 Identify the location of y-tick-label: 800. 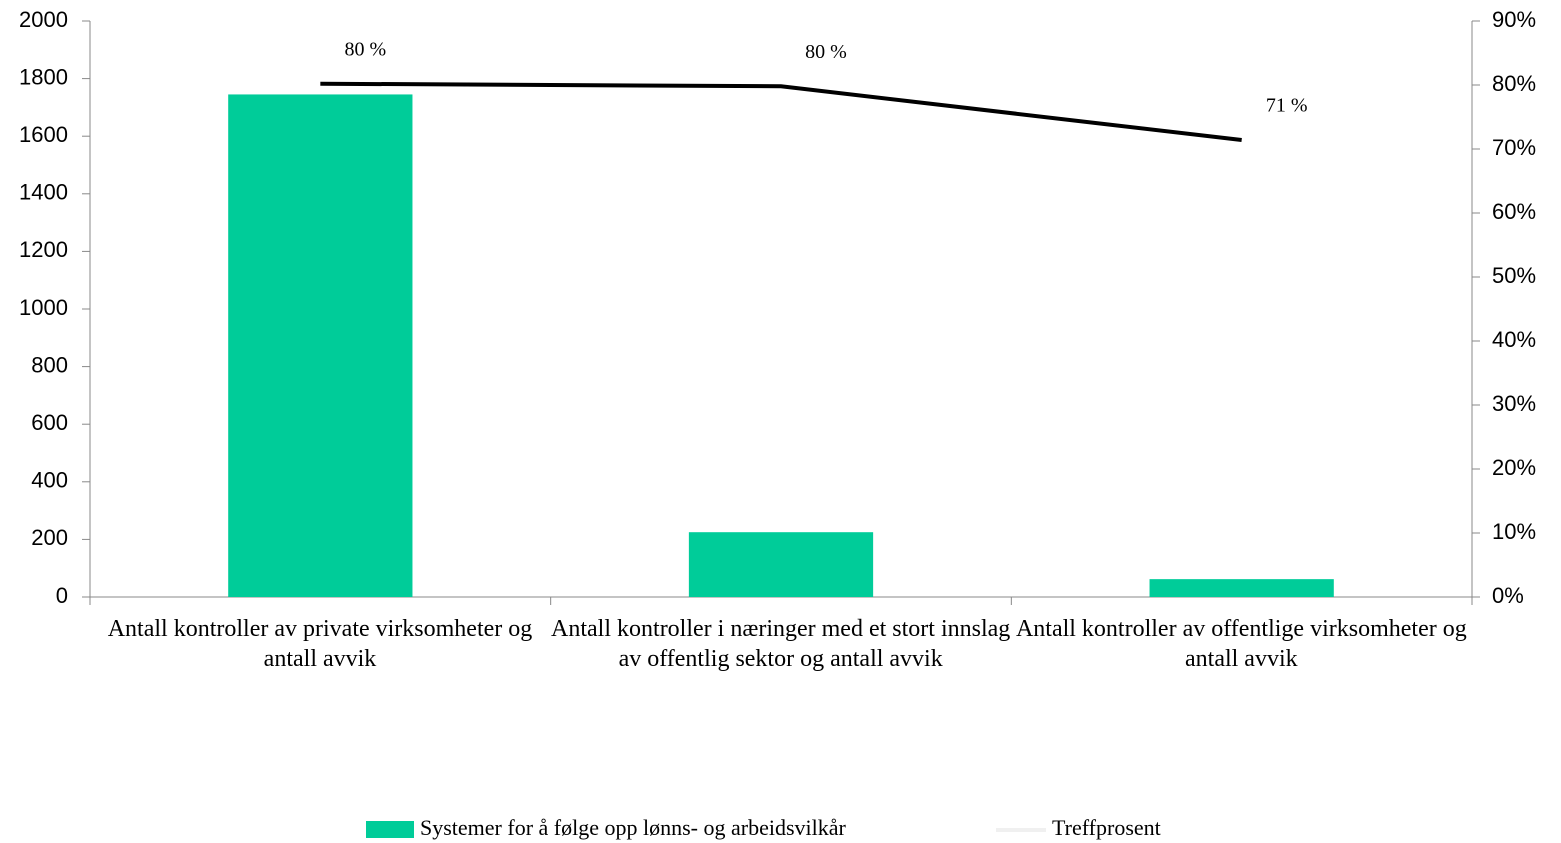
(49, 364).